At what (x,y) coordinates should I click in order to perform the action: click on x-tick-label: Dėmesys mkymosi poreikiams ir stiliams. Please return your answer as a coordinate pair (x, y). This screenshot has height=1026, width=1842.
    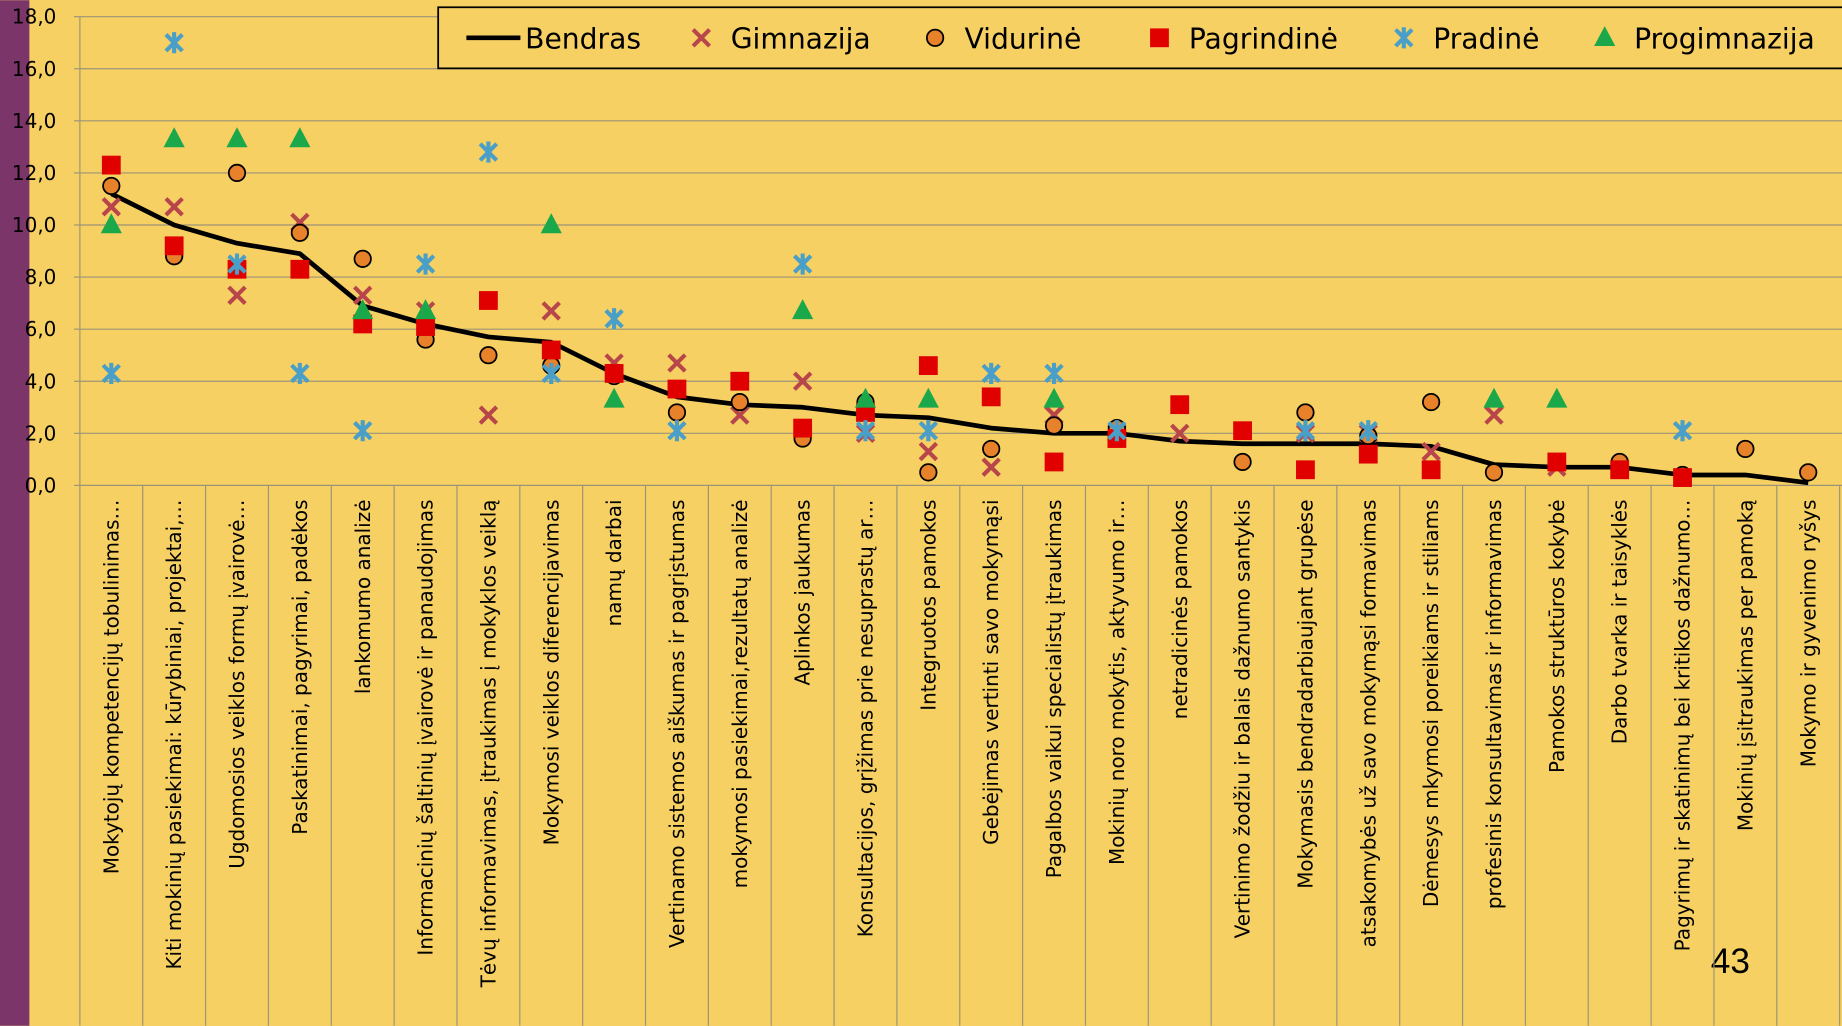
    Looking at the image, I should click on (1431, 703).